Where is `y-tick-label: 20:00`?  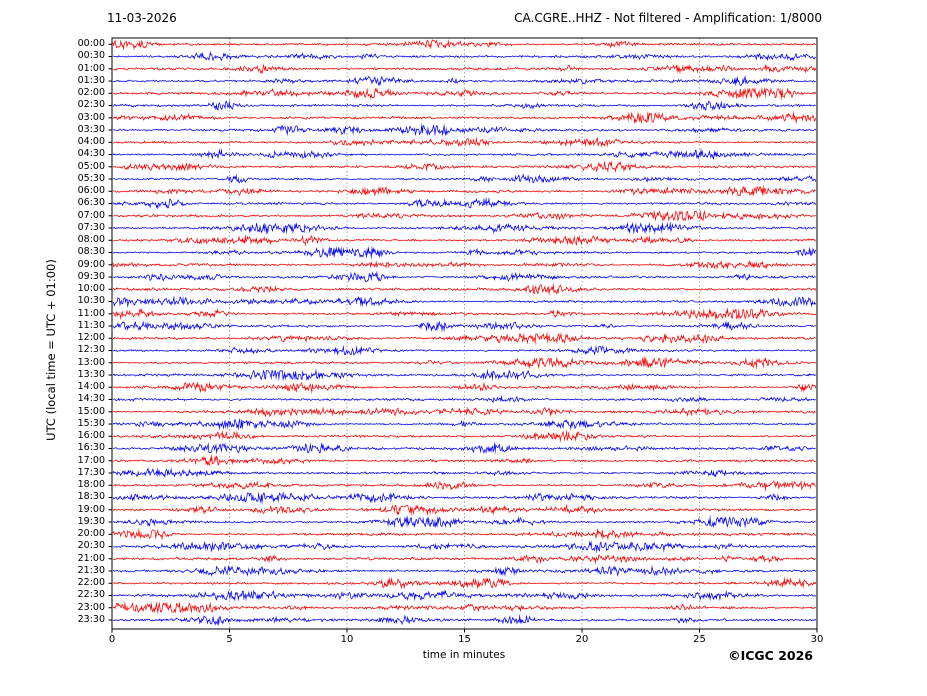 y-tick-label: 20:00 is located at coordinates (91, 534).